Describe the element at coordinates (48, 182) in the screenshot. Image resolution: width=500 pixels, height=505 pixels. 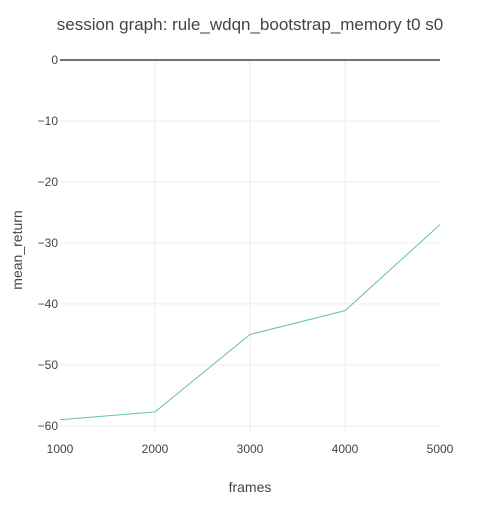
I see `y-tick-label: −20` at that location.